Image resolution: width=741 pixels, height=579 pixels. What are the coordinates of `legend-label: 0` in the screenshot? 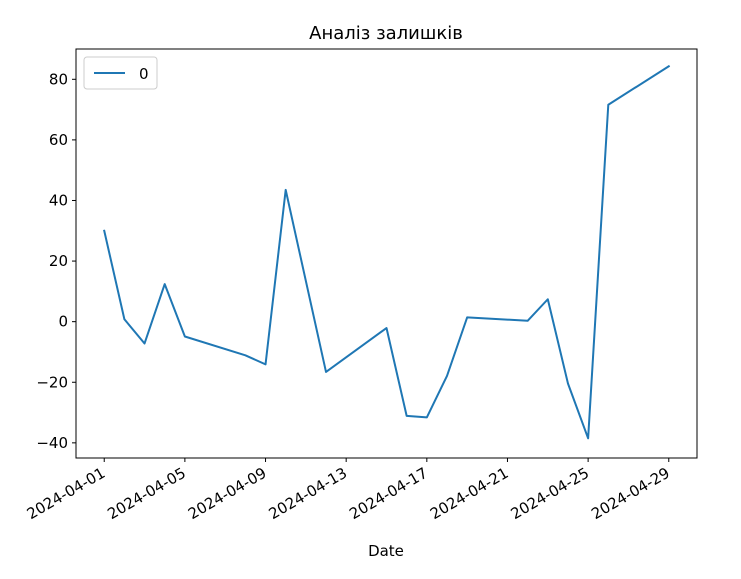 It's located at (144, 74).